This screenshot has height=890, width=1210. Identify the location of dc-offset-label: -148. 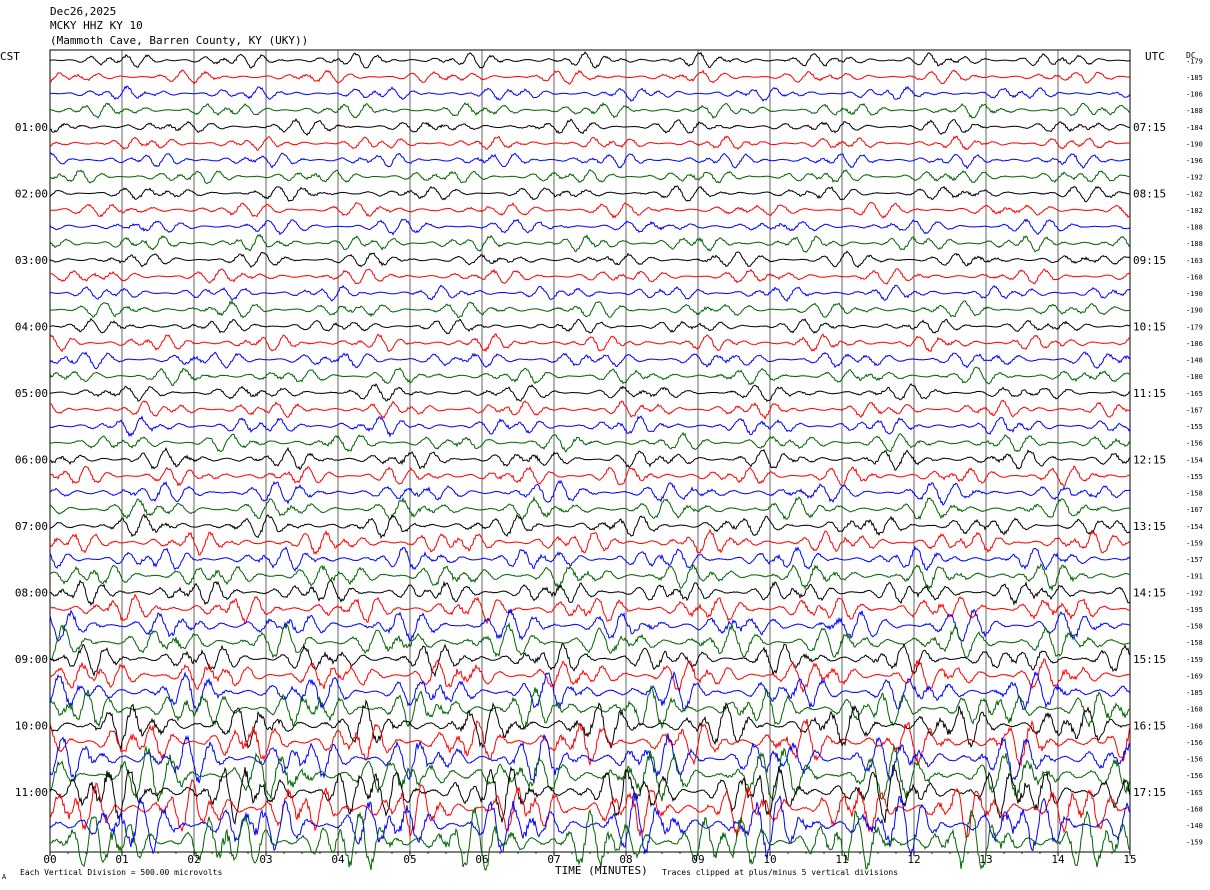
(1194, 361).